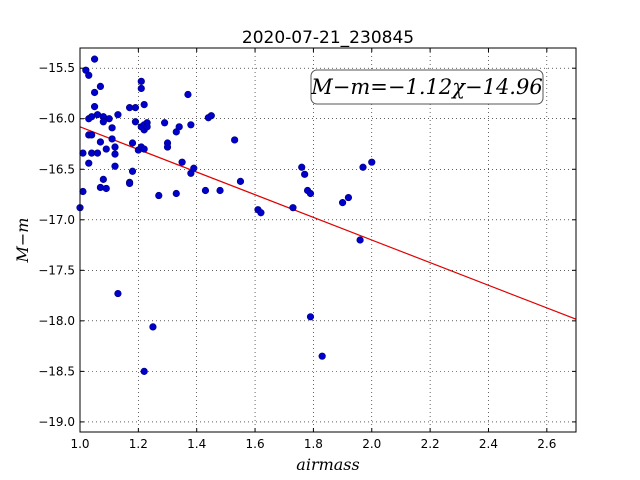 The image size is (640, 480). What do you see at coordinates (56, 68) in the screenshot?
I see `y-tick-label: −15.5` at bounding box center [56, 68].